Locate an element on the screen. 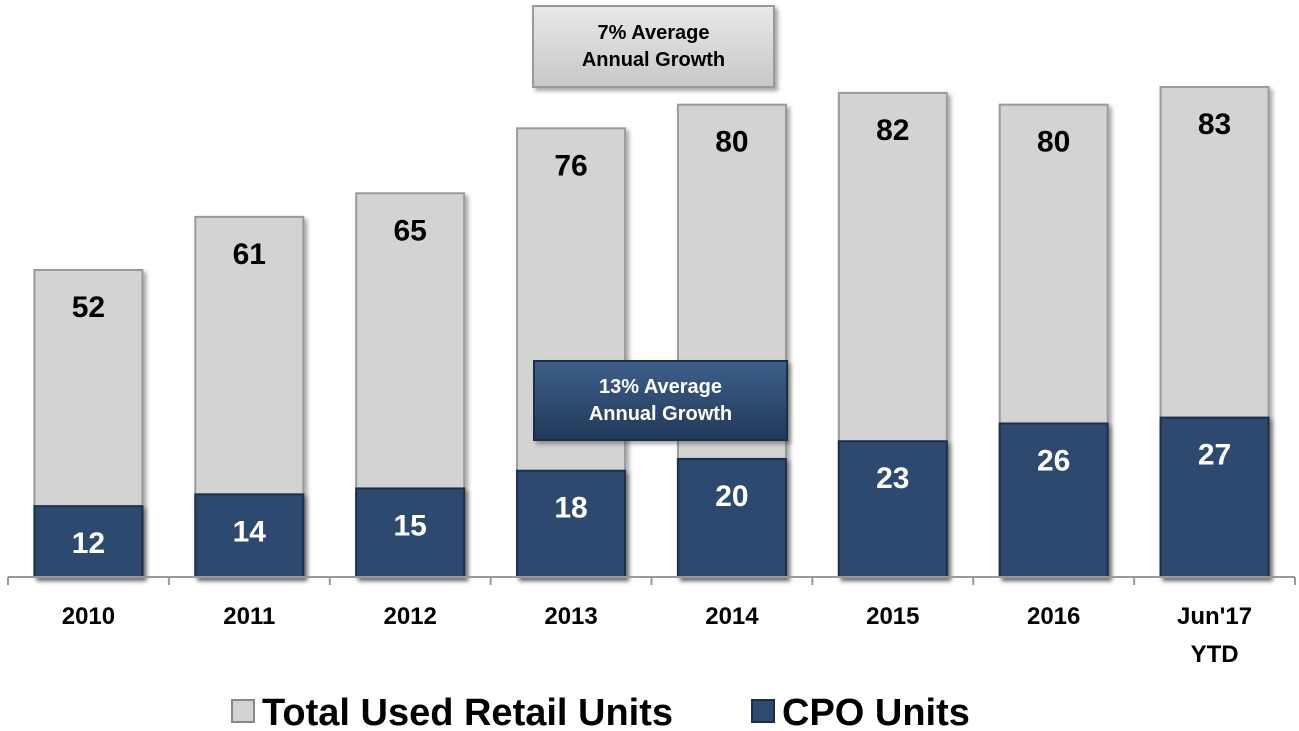  value-label: 27 is located at coordinates (1214, 455).